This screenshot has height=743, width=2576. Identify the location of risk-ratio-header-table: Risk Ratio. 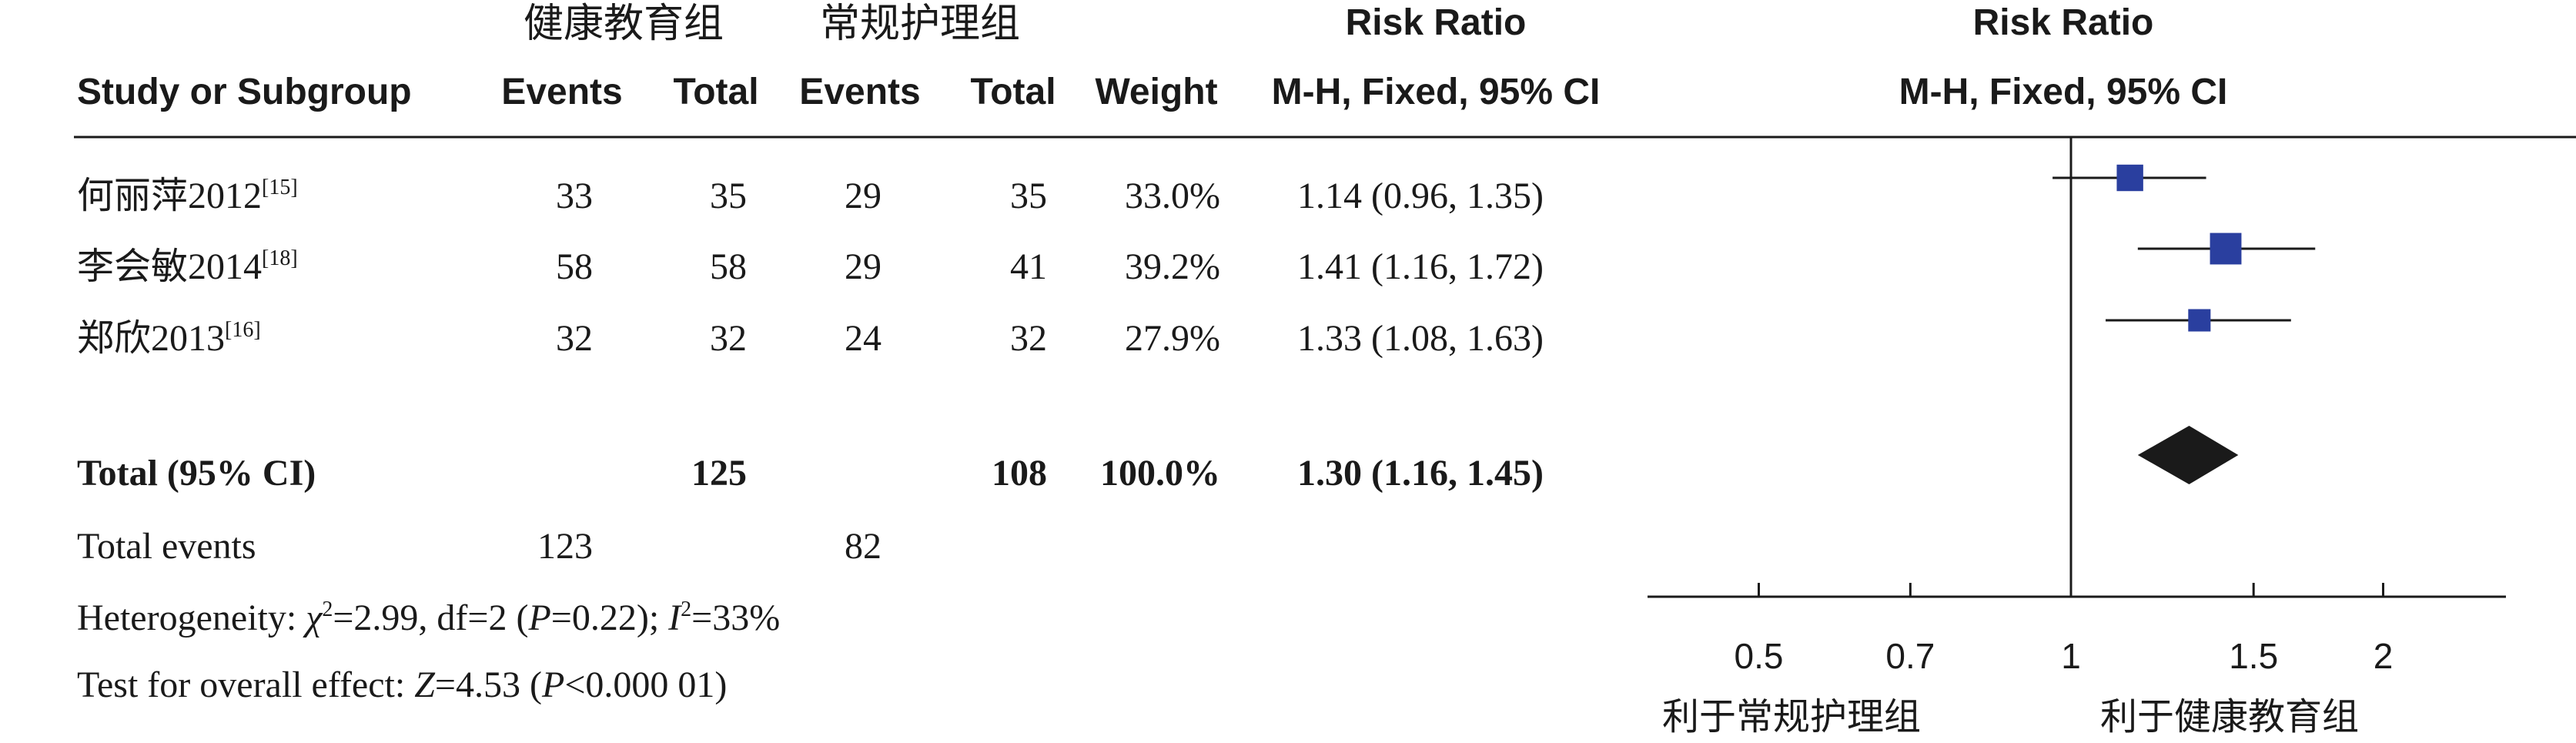
(1437, 22).